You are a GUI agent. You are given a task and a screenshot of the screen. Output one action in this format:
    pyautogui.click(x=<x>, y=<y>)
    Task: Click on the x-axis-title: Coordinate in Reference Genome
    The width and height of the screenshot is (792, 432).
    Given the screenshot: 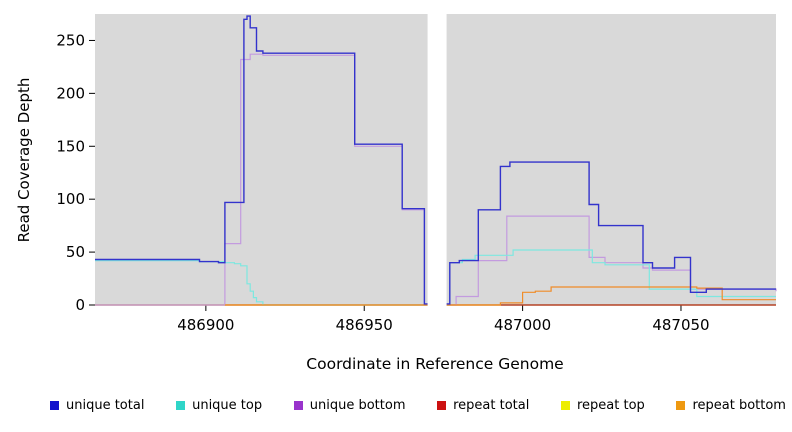 What is the action you would take?
    pyautogui.click(x=435, y=364)
    